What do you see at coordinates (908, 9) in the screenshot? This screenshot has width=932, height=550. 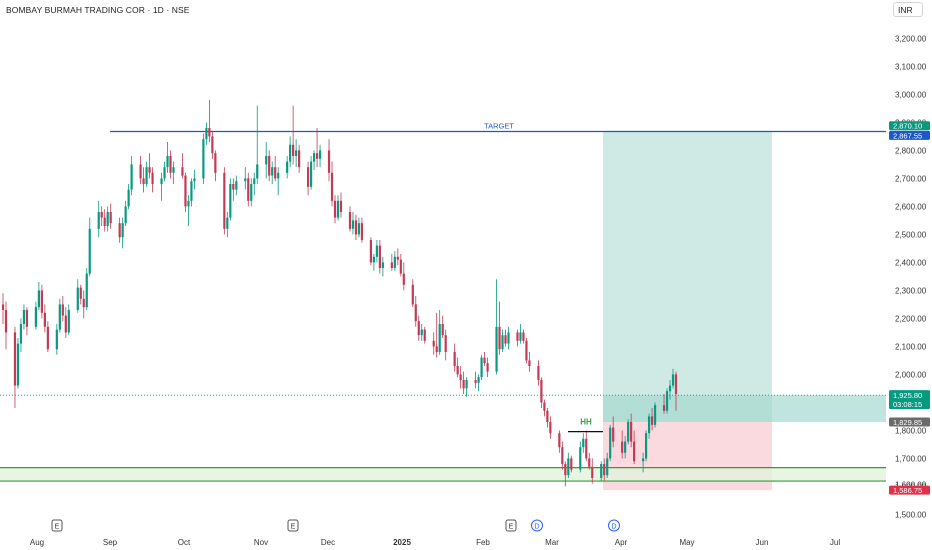 I see `currency-button: INR` at bounding box center [908, 9].